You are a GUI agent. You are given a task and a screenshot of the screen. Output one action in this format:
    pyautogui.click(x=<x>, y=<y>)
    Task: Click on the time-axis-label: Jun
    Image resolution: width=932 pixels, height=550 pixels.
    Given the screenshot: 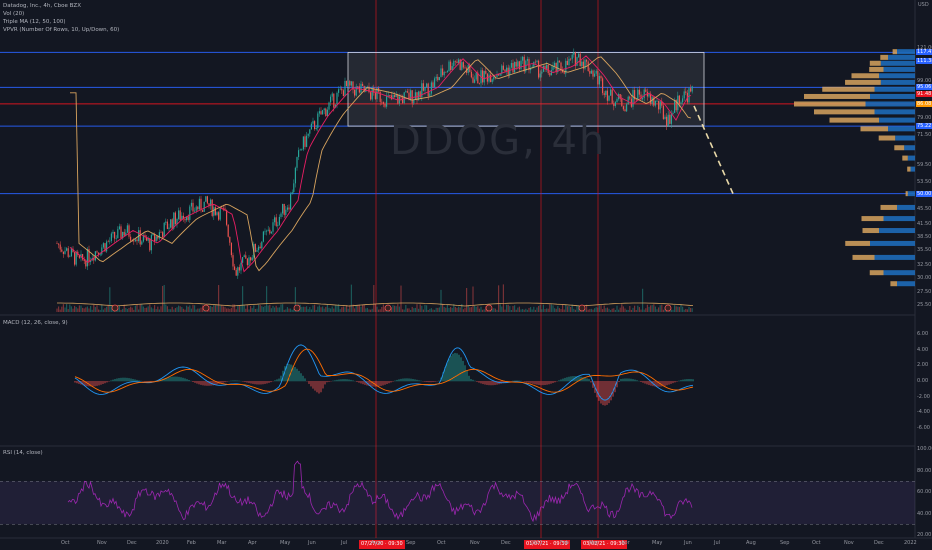 What is the action you would take?
    pyautogui.click(x=688, y=543)
    